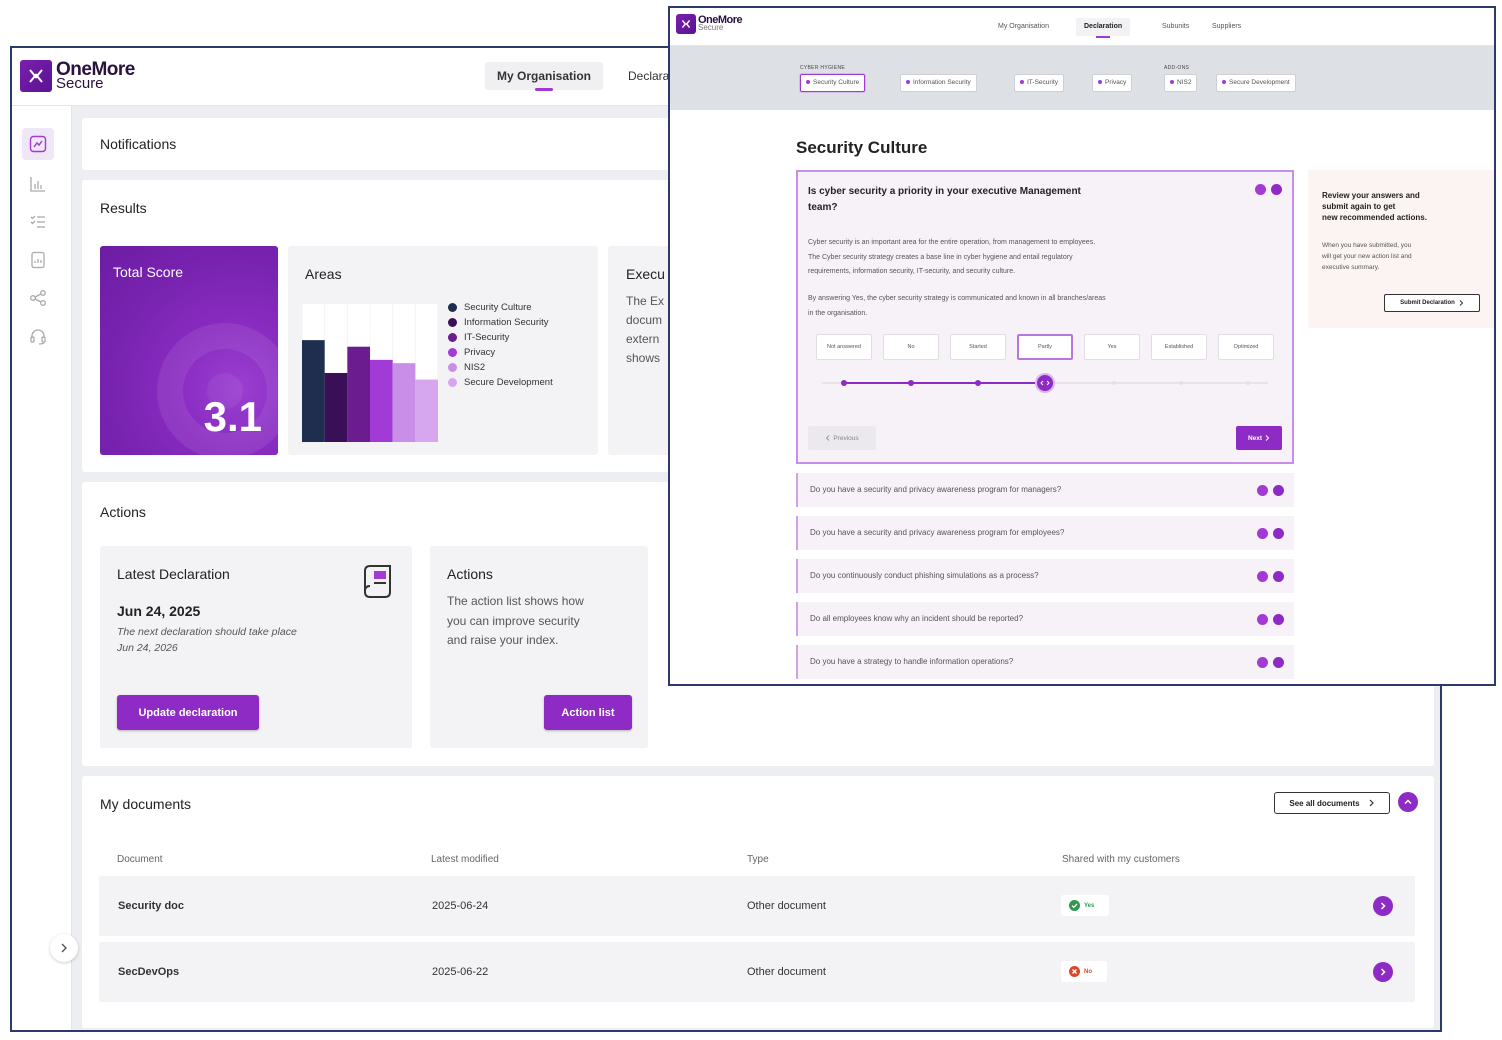 This screenshot has height=1040, width=1502. What do you see at coordinates (498, 307) in the screenshot?
I see `legend-label: Security Culture` at bounding box center [498, 307].